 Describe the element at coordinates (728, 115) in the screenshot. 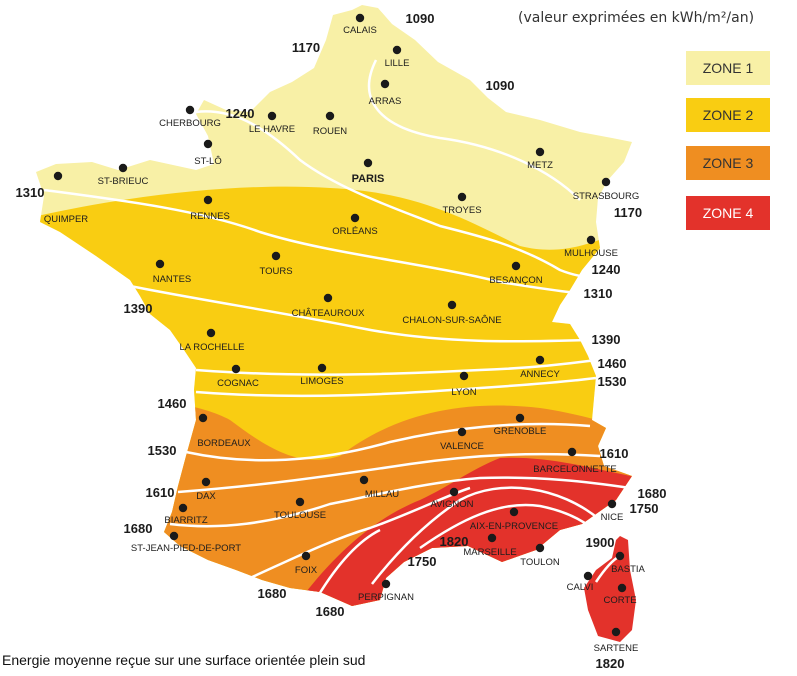

I see `zone-2-legend: ZONE 2` at that location.